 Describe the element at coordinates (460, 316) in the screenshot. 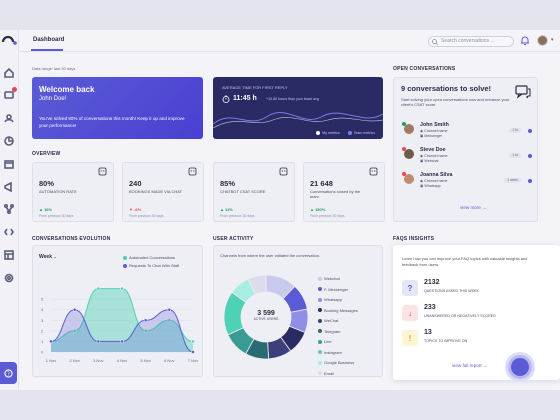

I see `faq-stat-label: UNANSWERED OR NEGATIVELY SCORED` at that location.